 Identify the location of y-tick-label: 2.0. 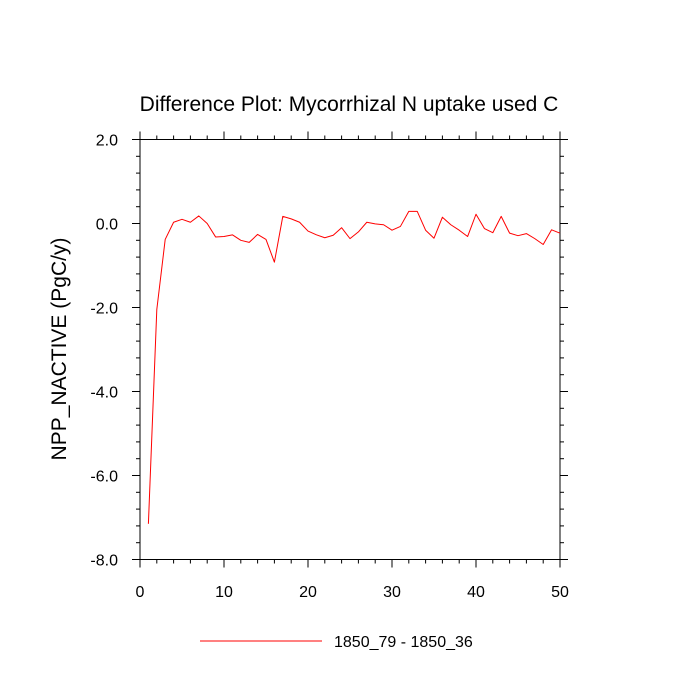
(107, 141).